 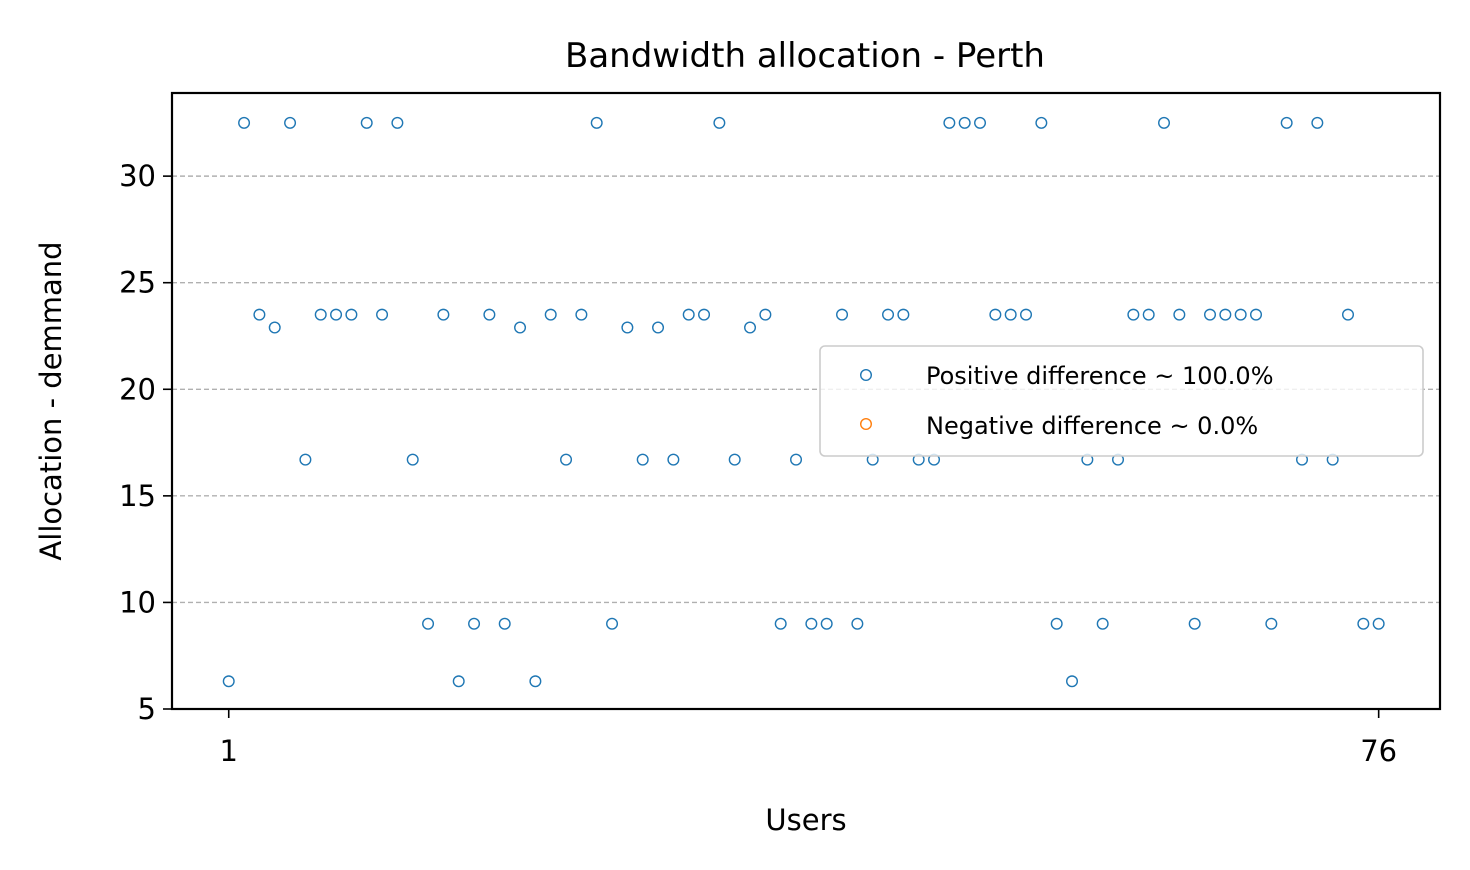 I want to click on legend-label-negative: Negative difference ~ 0.0%, so click(x=1092, y=426).